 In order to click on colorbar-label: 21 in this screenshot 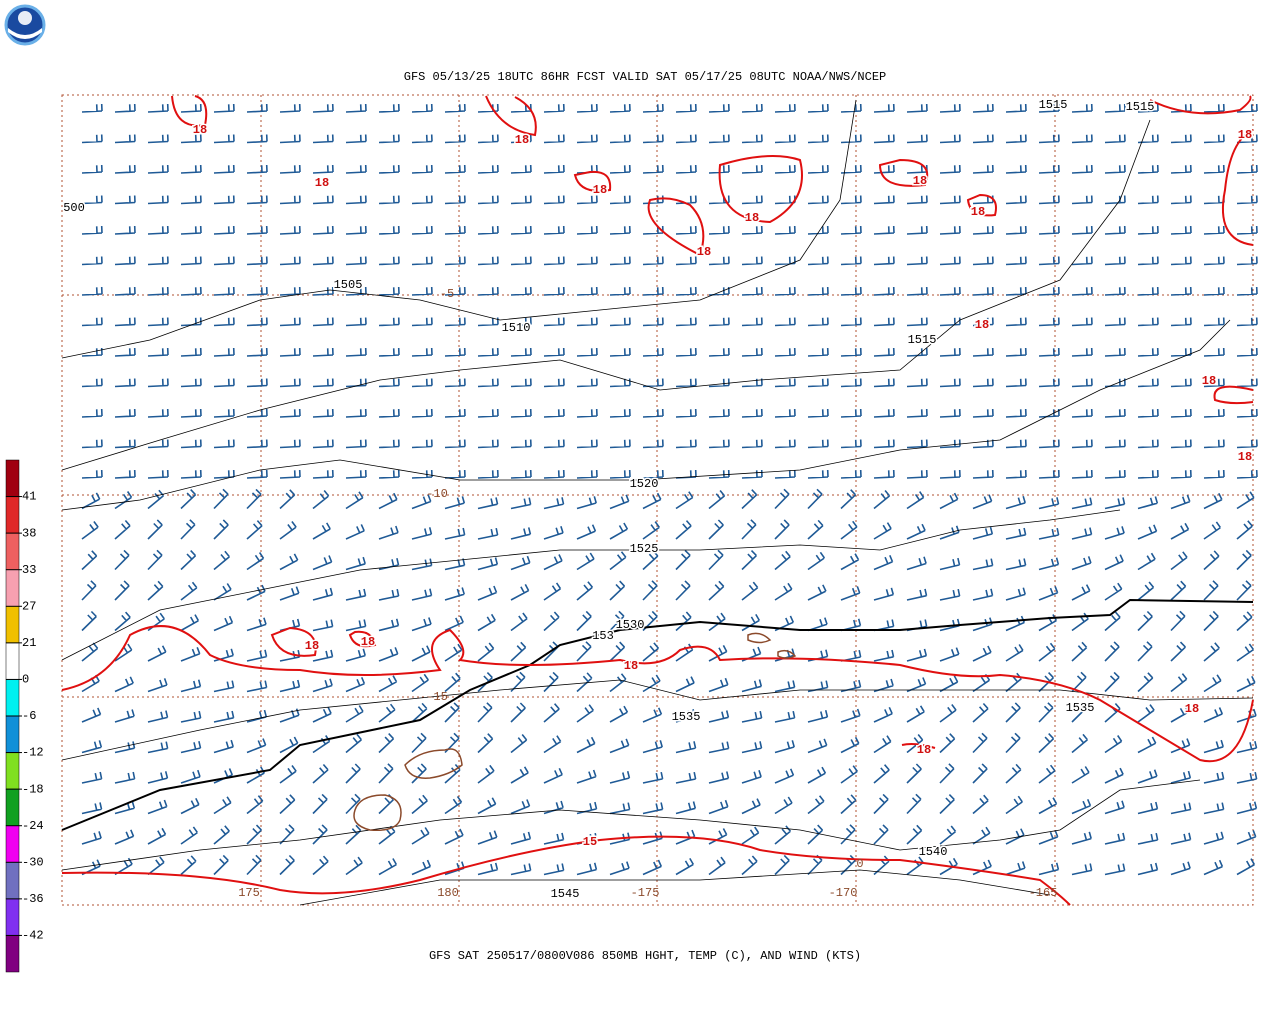, I will do `click(29, 643)`.